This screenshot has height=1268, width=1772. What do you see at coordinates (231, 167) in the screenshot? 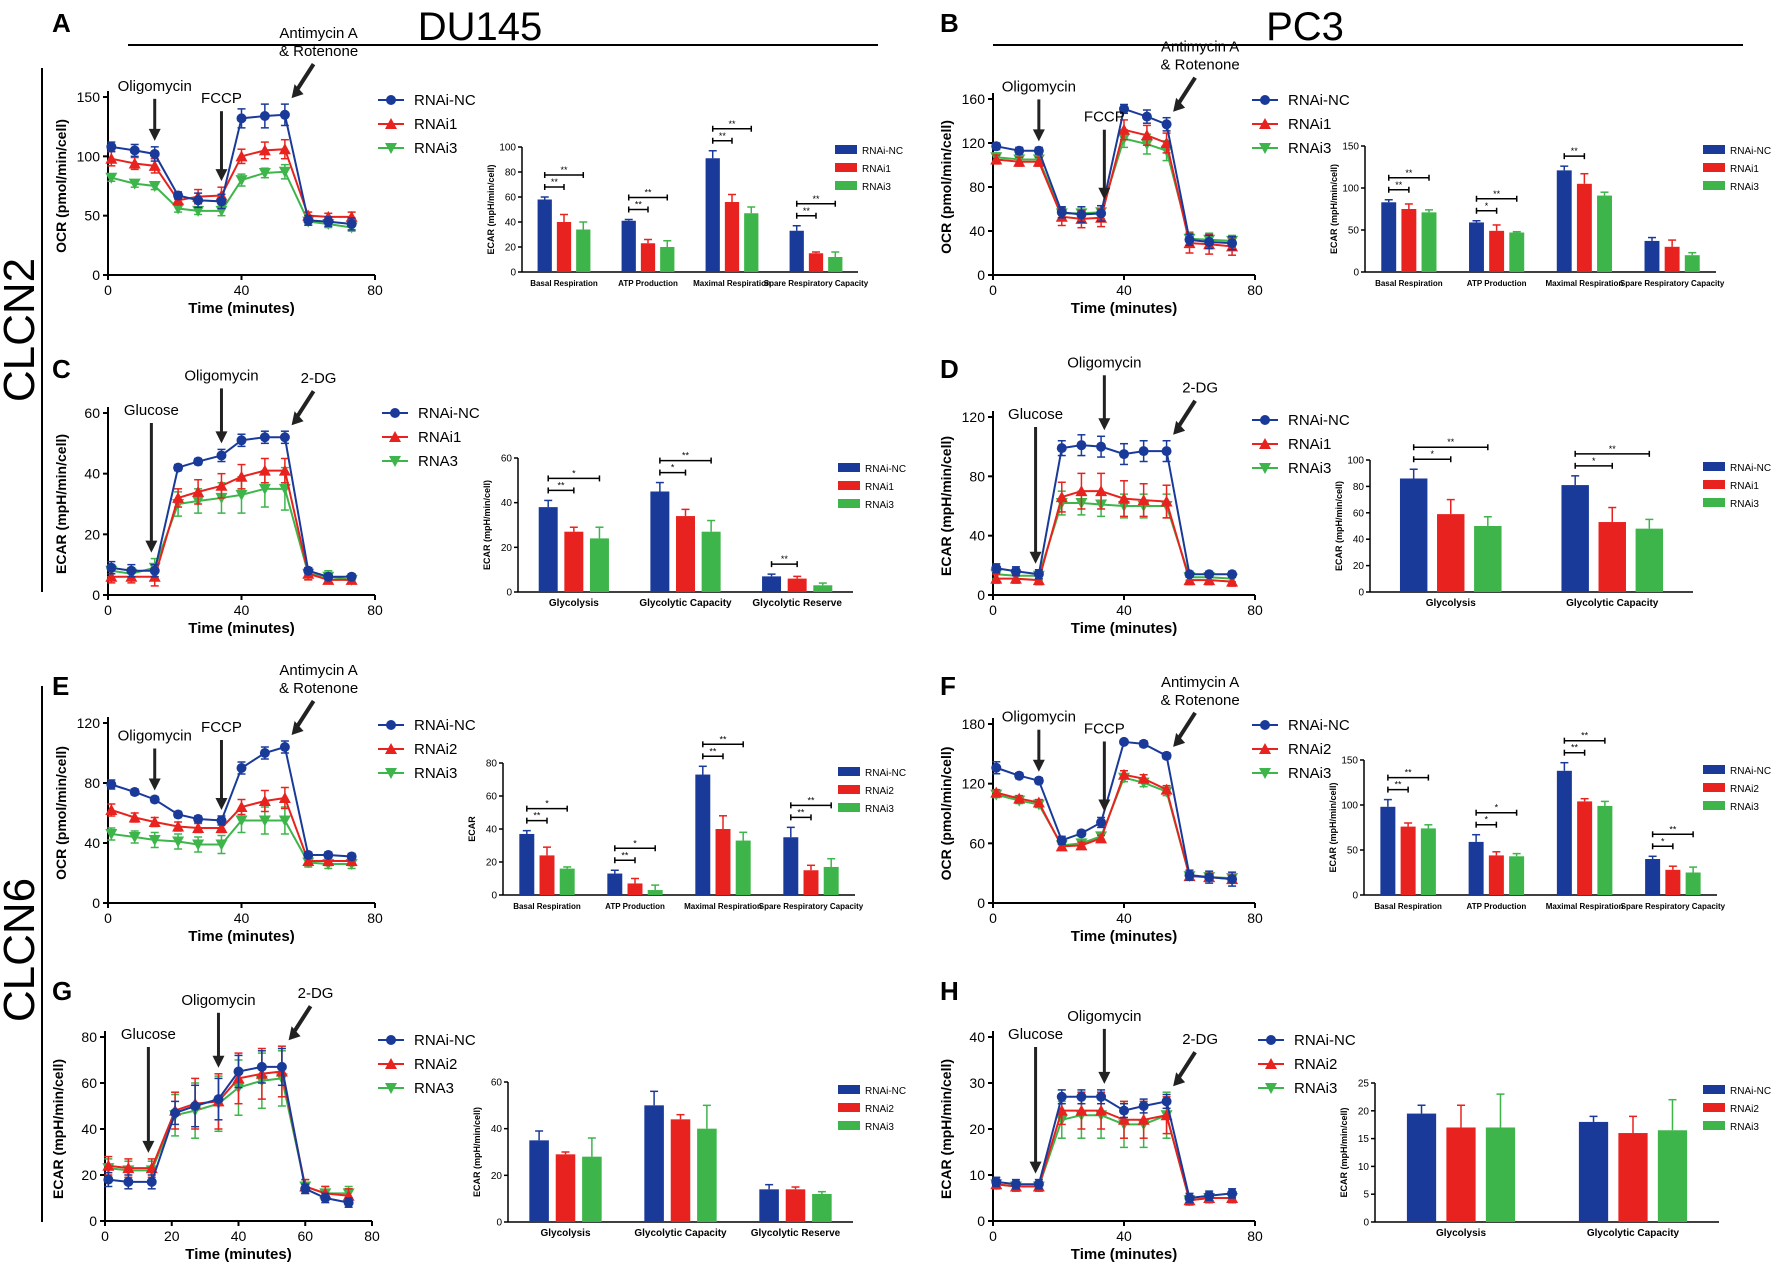
I see `series-rnai-nc` at bounding box center [231, 167].